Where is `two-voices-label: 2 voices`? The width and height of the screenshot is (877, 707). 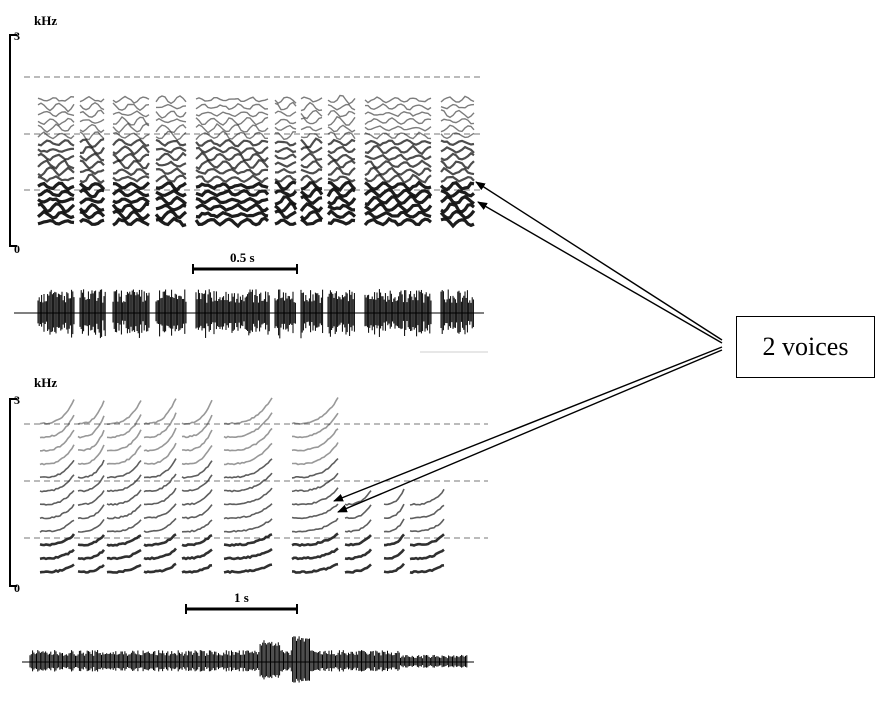 two-voices-label: 2 voices is located at coordinates (805, 346).